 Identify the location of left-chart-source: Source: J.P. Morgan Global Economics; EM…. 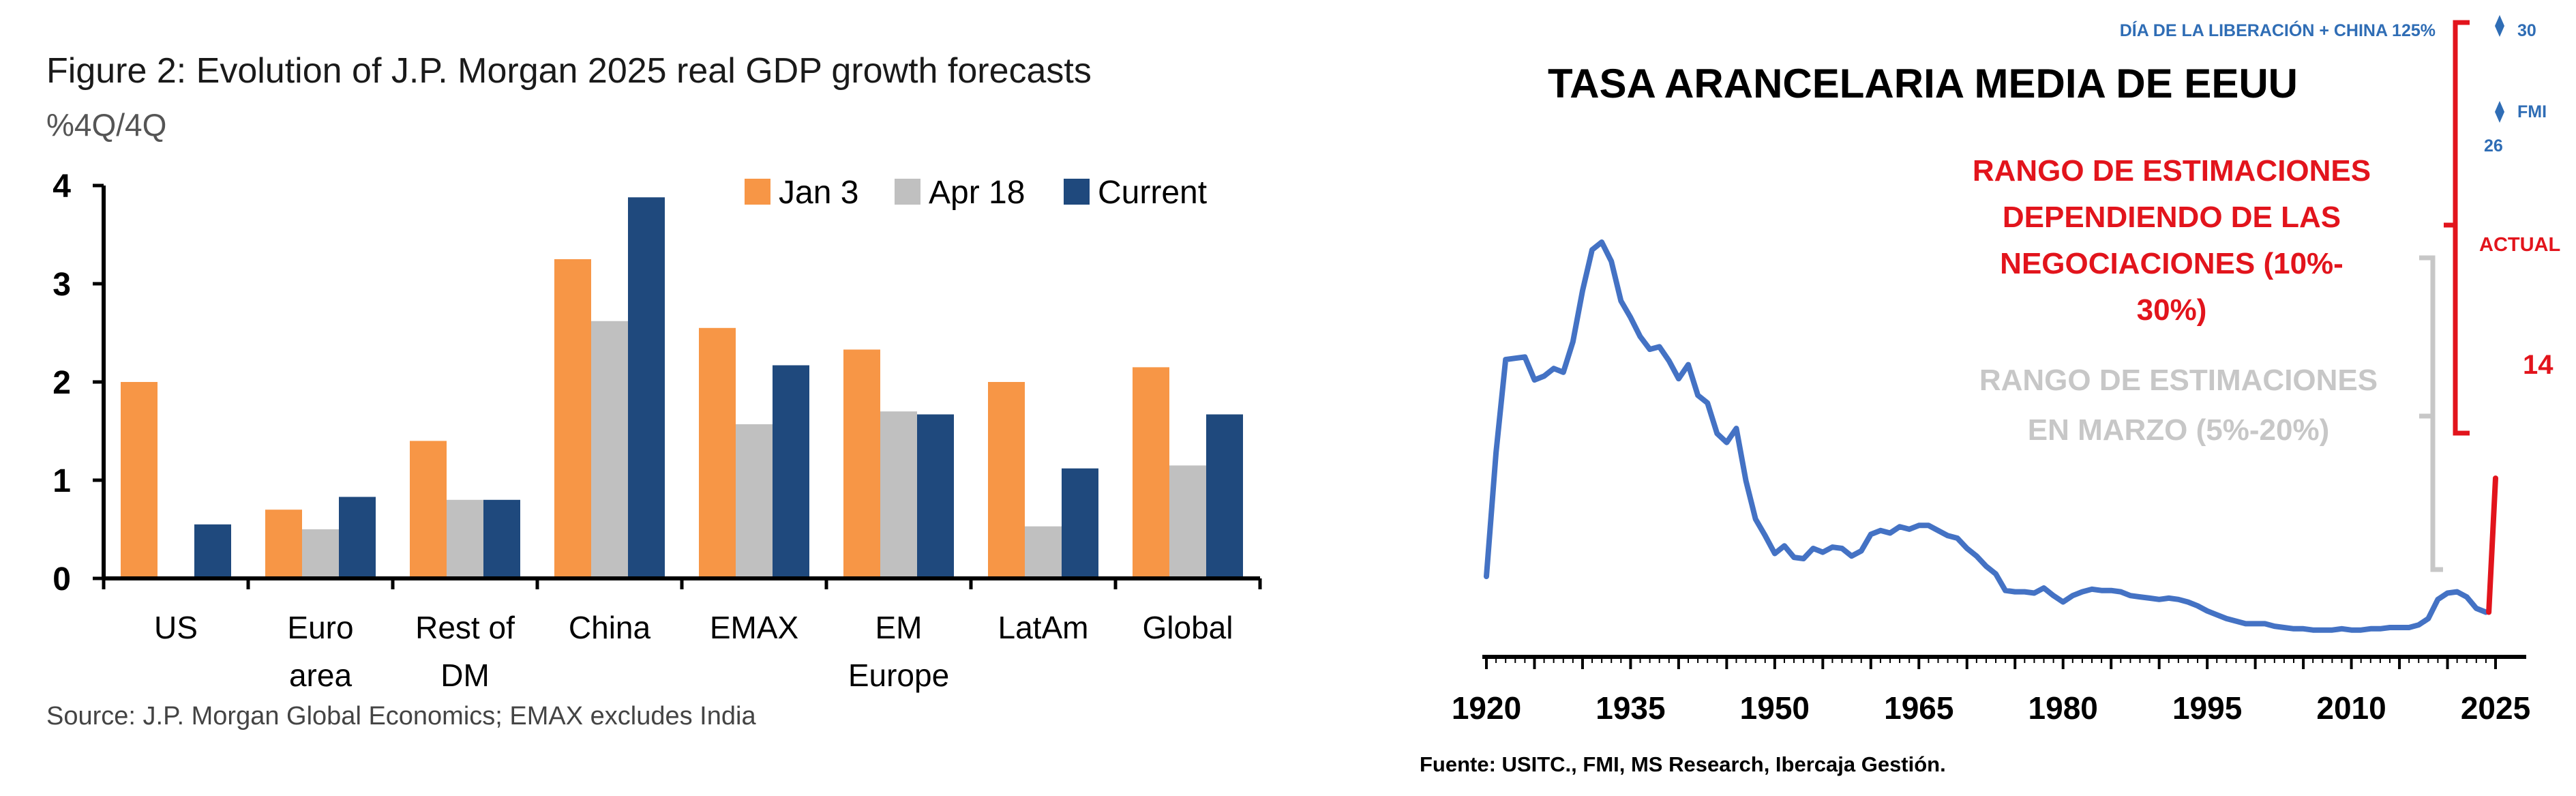
(401, 716).